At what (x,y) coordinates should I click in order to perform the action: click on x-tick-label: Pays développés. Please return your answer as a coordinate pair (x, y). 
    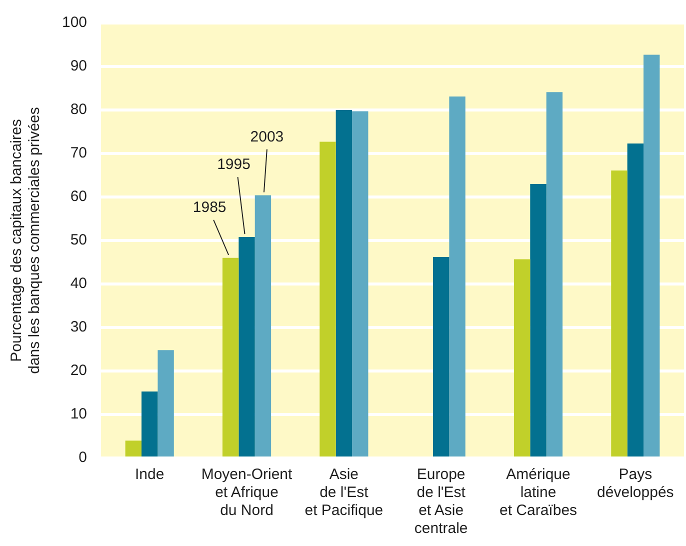
    Looking at the image, I should click on (635, 484).